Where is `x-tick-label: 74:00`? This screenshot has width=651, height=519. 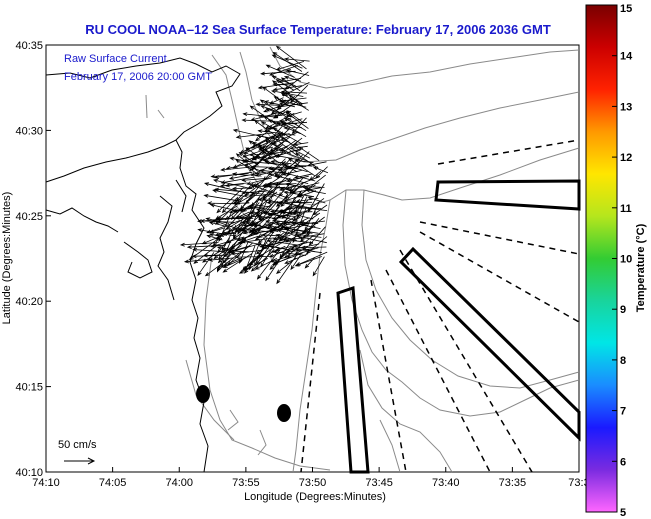
x-tick-label: 74:00 is located at coordinates (179, 483).